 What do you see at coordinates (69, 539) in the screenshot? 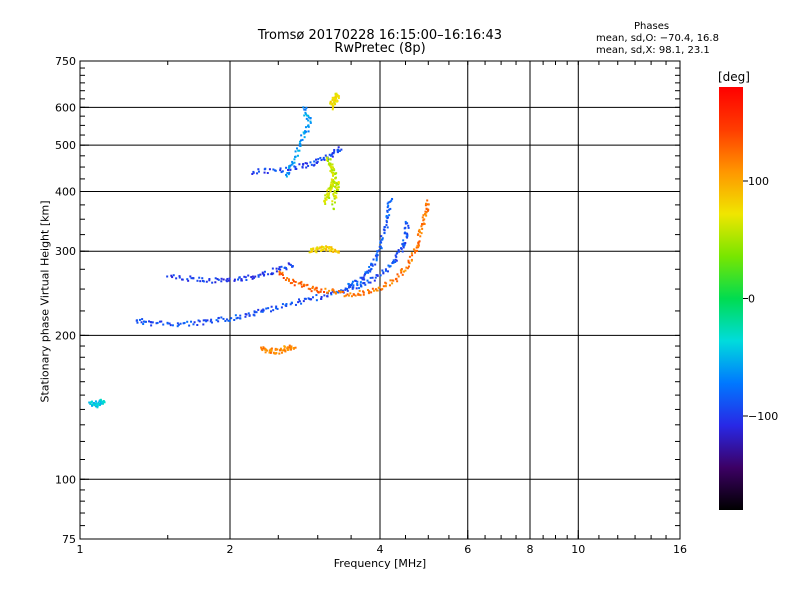
I see `y-tick-label: 75` at bounding box center [69, 539].